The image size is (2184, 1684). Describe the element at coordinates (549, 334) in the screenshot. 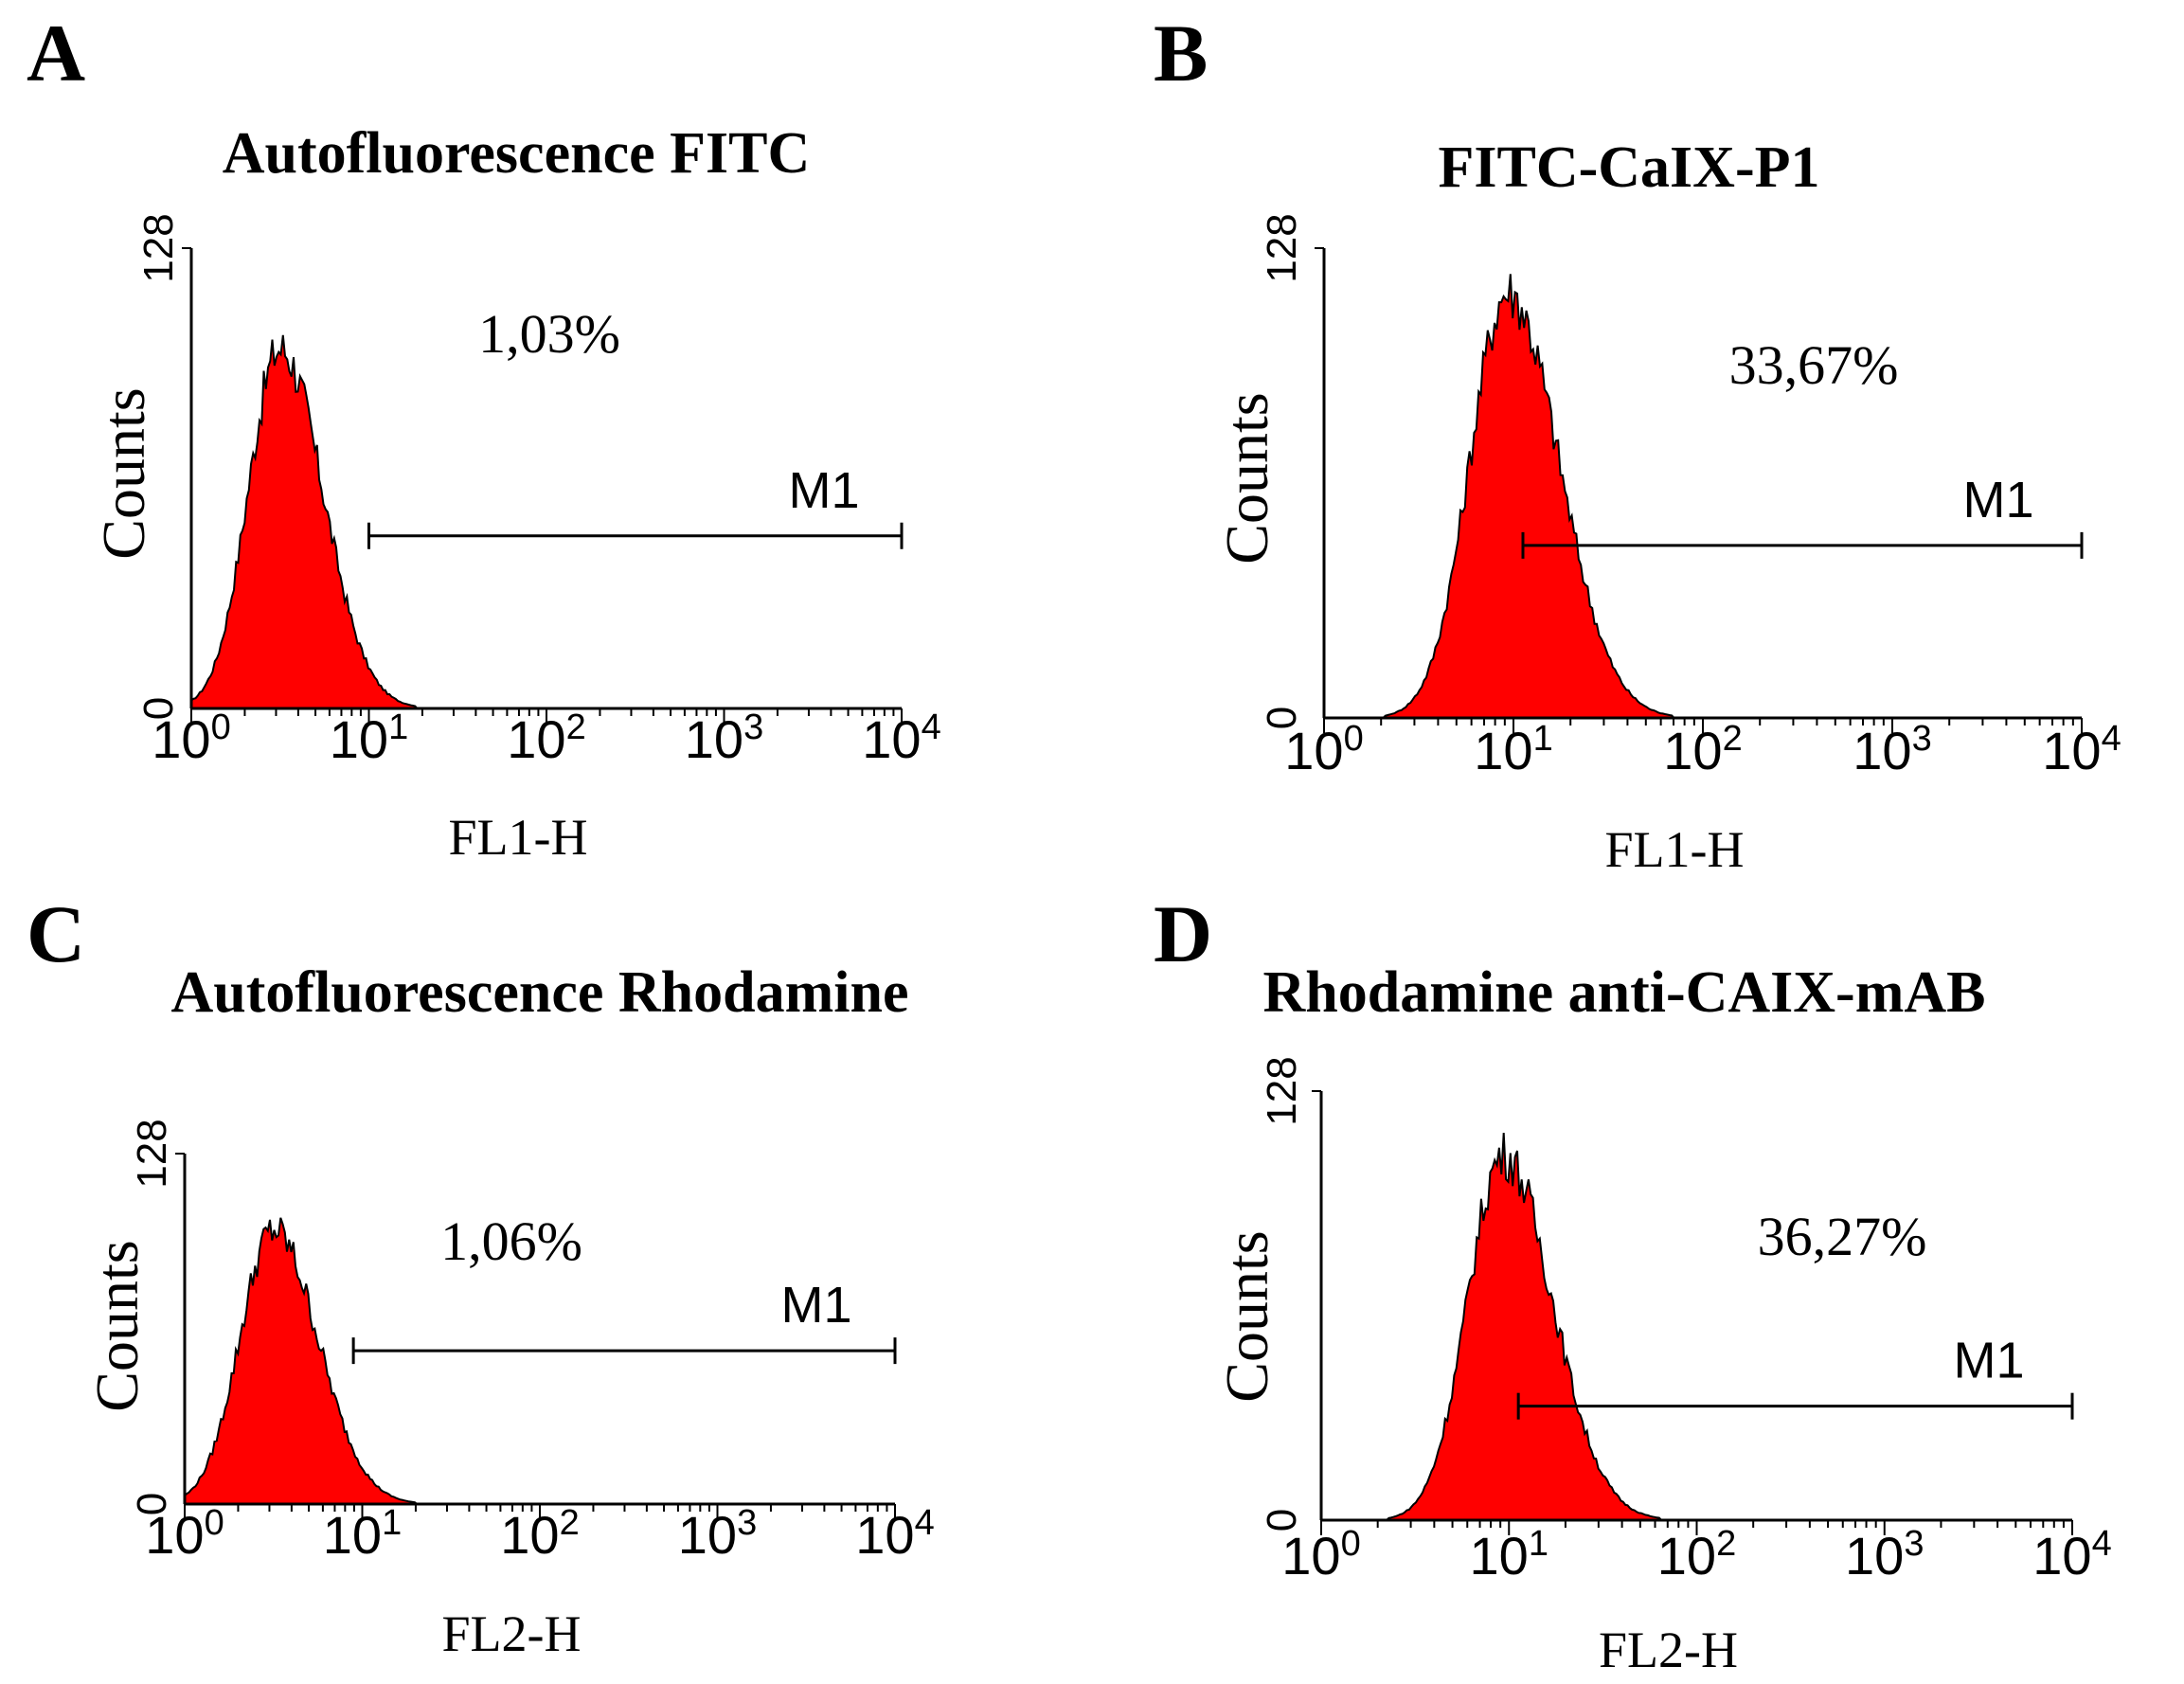

I see `percent-label: 1,03%` at that location.